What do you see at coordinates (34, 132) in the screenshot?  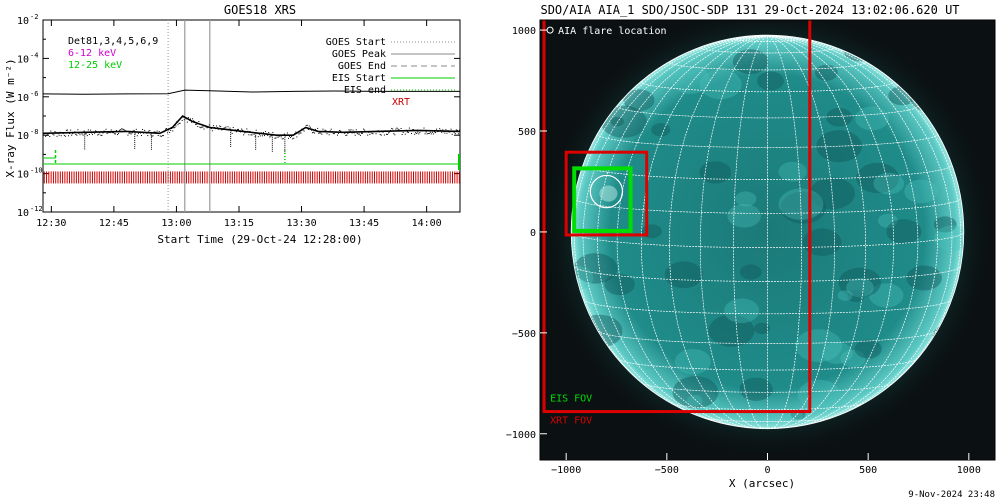 I see `goes-y-tick-exponent: -8` at bounding box center [34, 132].